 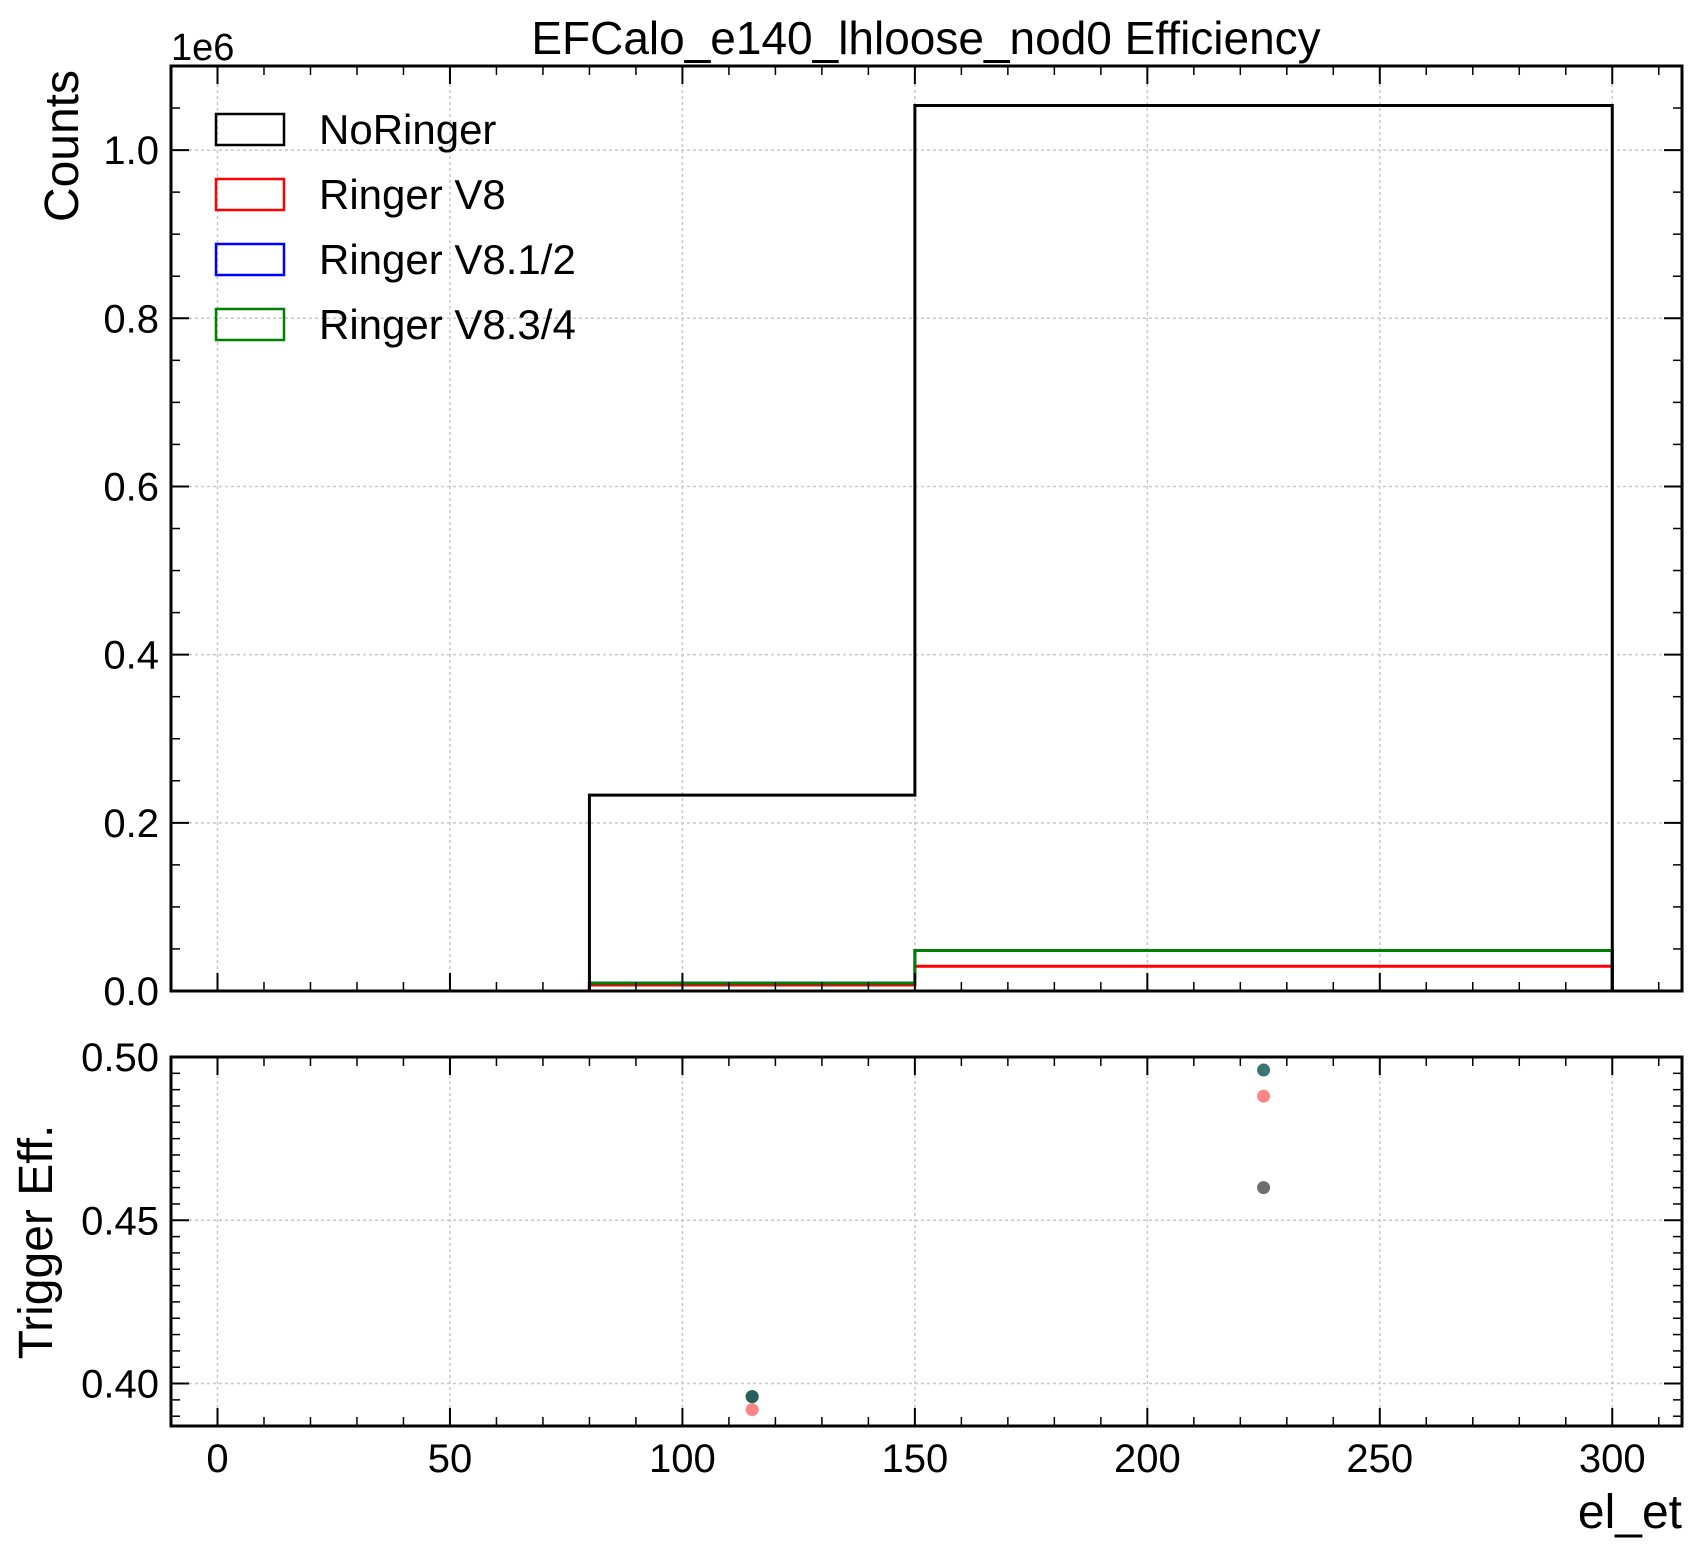 I want to click on chart-title: EFCalo_e140_lhloose_nod0 Efficiency, so click(x=925, y=38).